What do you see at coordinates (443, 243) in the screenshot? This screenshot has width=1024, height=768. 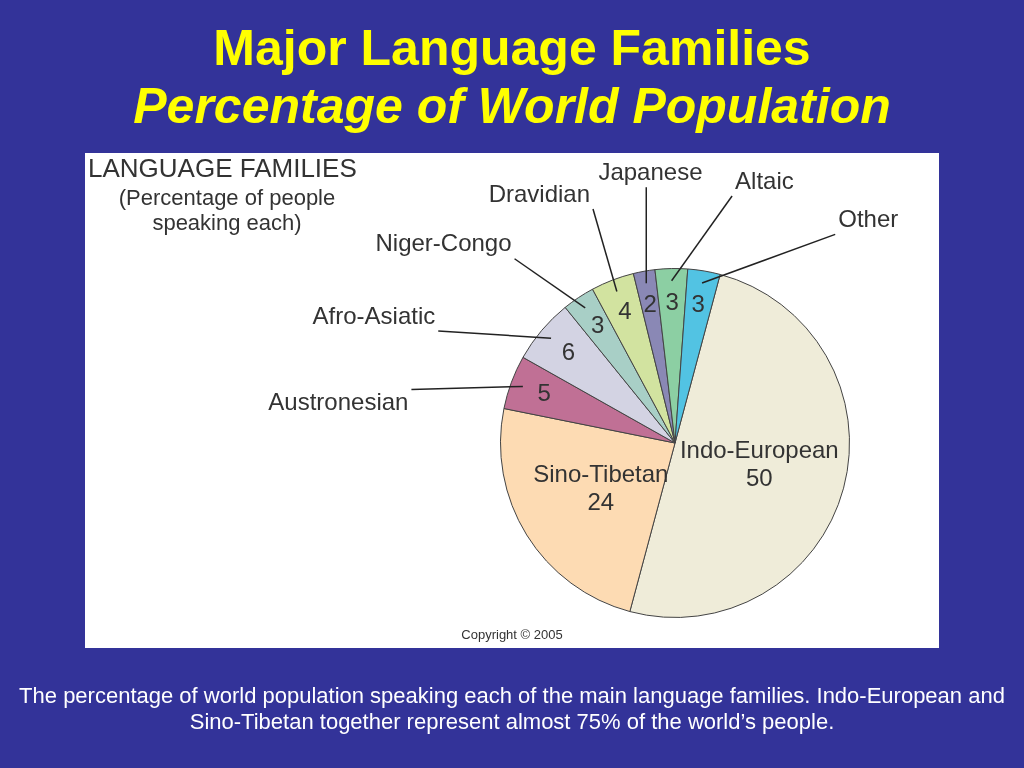 I see `slice-label: Niger-Congo` at bounding box center [443, 243].